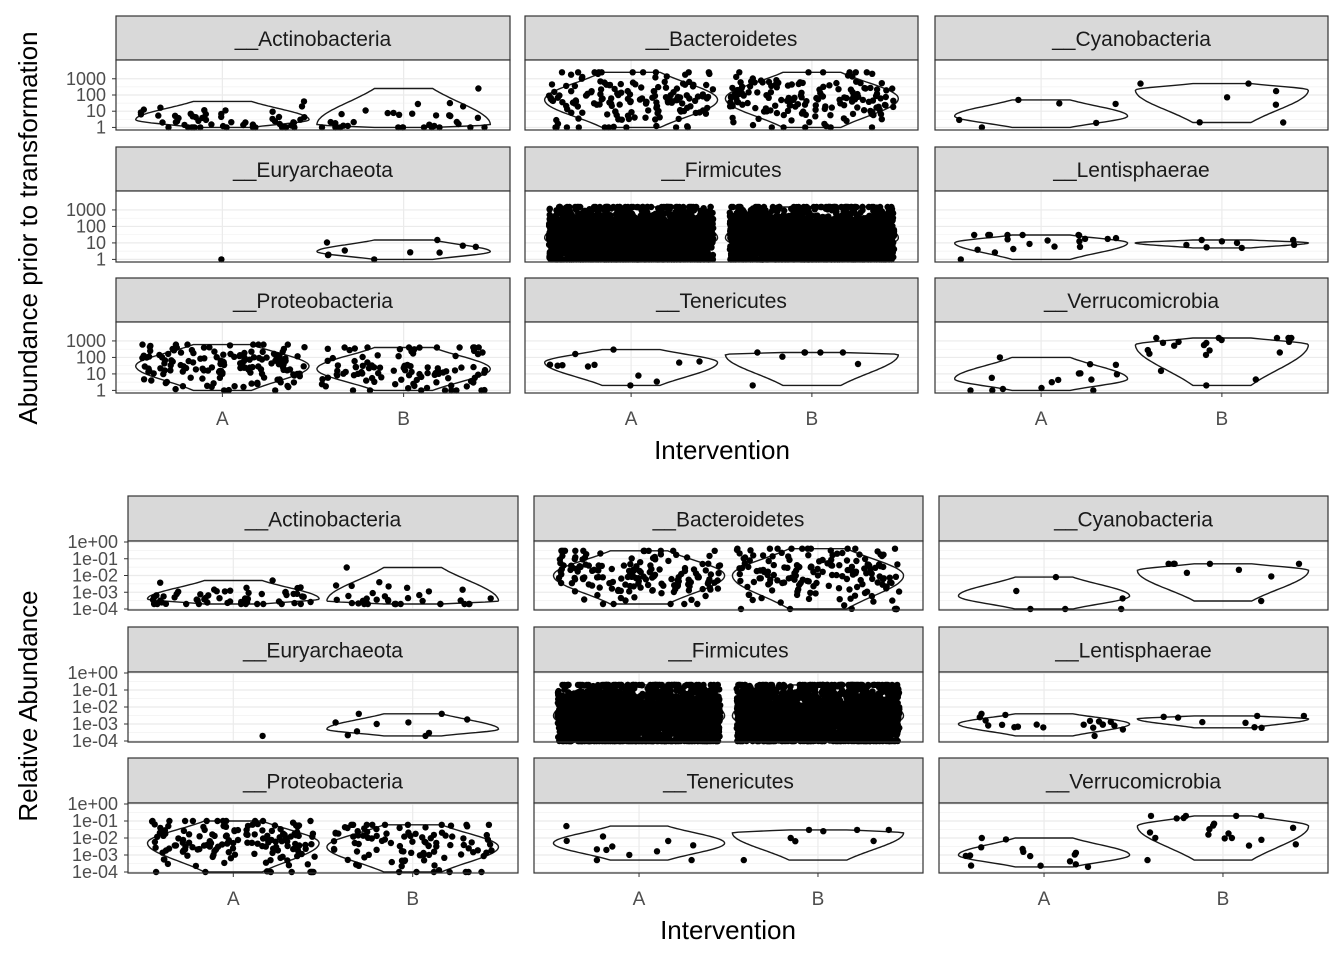  Describe the element at coordinates (313, 39) in the screenshot. I see `facet-title: __Actinobacteria` at that location.